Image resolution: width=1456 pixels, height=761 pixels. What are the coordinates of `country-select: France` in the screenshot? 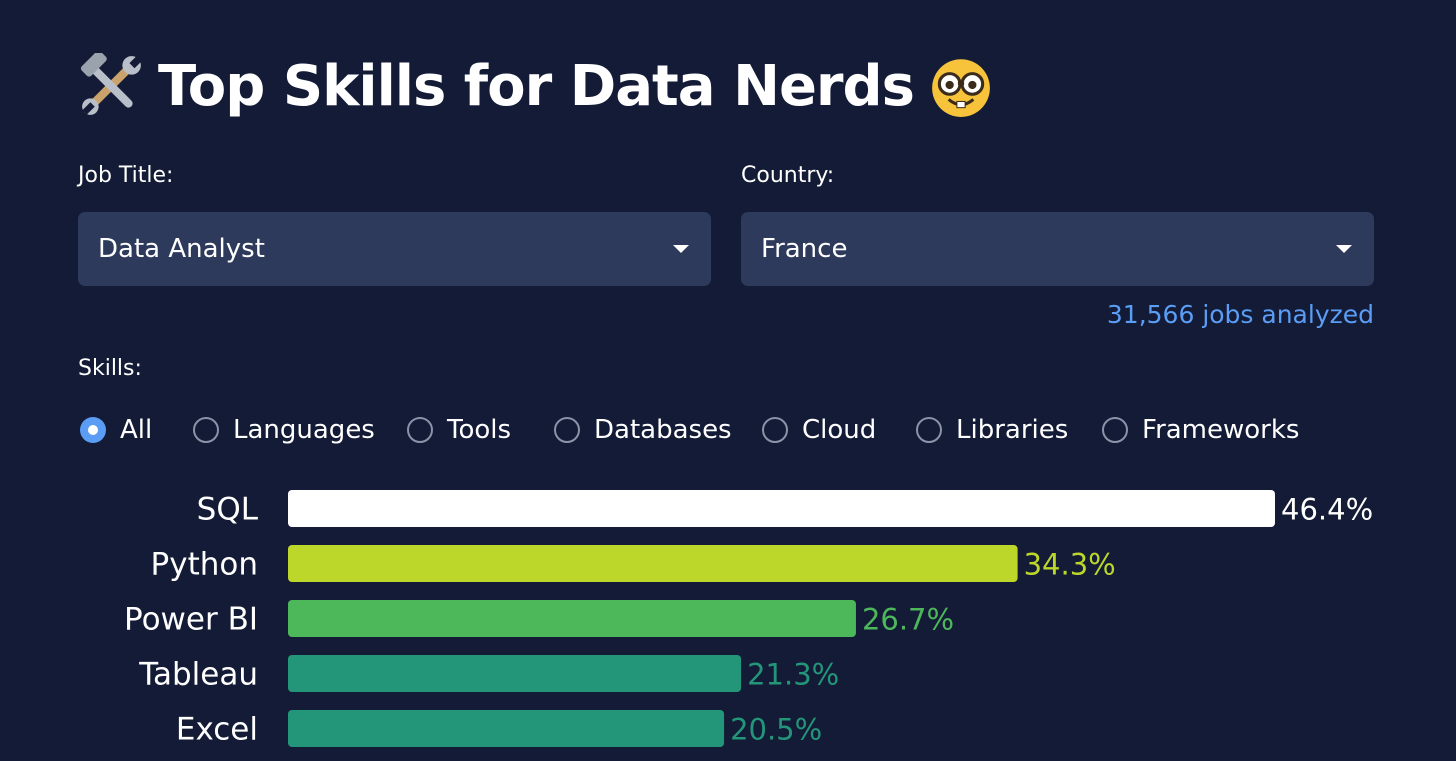 It's located at (1057, 249).